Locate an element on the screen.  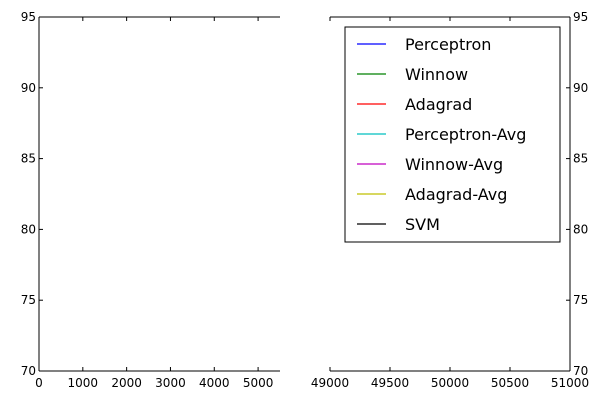
x-tick-label: 51000 is located at coordinates (570, 383).